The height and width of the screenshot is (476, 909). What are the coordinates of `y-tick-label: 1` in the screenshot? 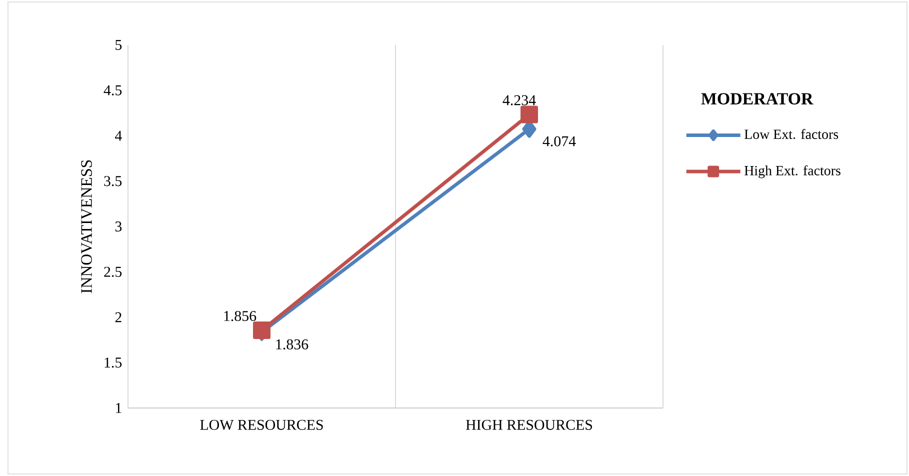 It's located at (119, 408).